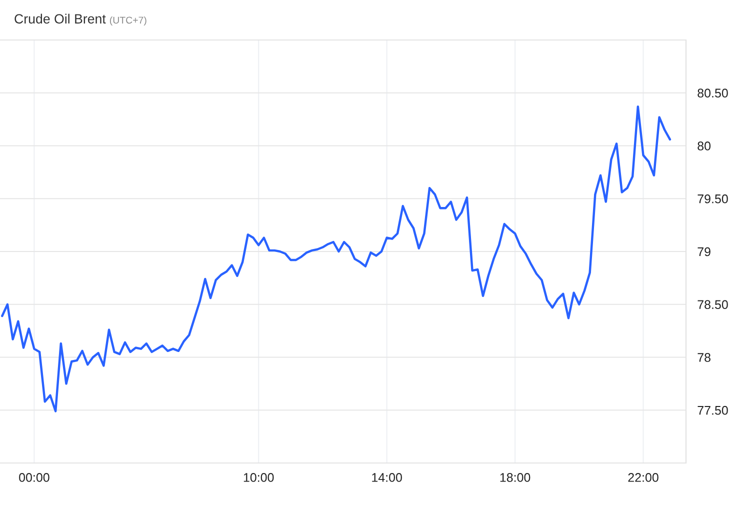  I want to click on y-tick-label: 80, so click(704, 146).